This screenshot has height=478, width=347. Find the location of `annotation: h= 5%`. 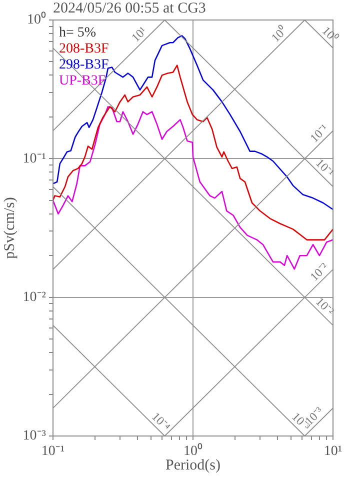

annotation: h= 5% is located at coordinates (77, 33).